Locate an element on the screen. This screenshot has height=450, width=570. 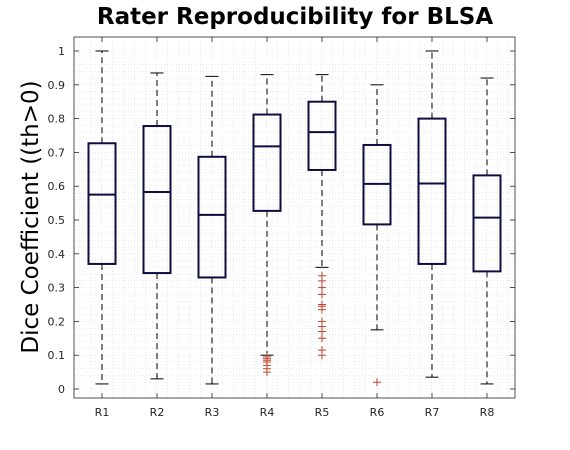
x-tick-label: R3 is located at coordinates (212, 412).